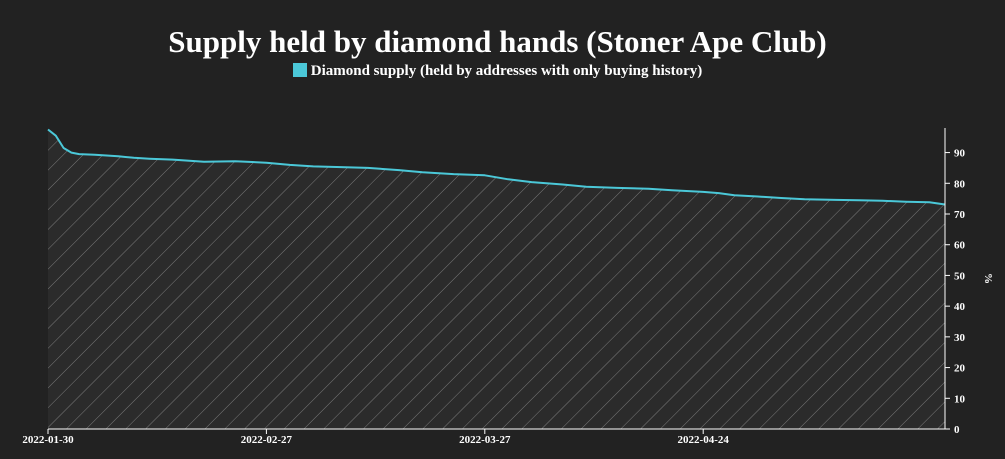 The image size is (1005, 459). I want to click on y-tick-label: 40, so click(960, 307).